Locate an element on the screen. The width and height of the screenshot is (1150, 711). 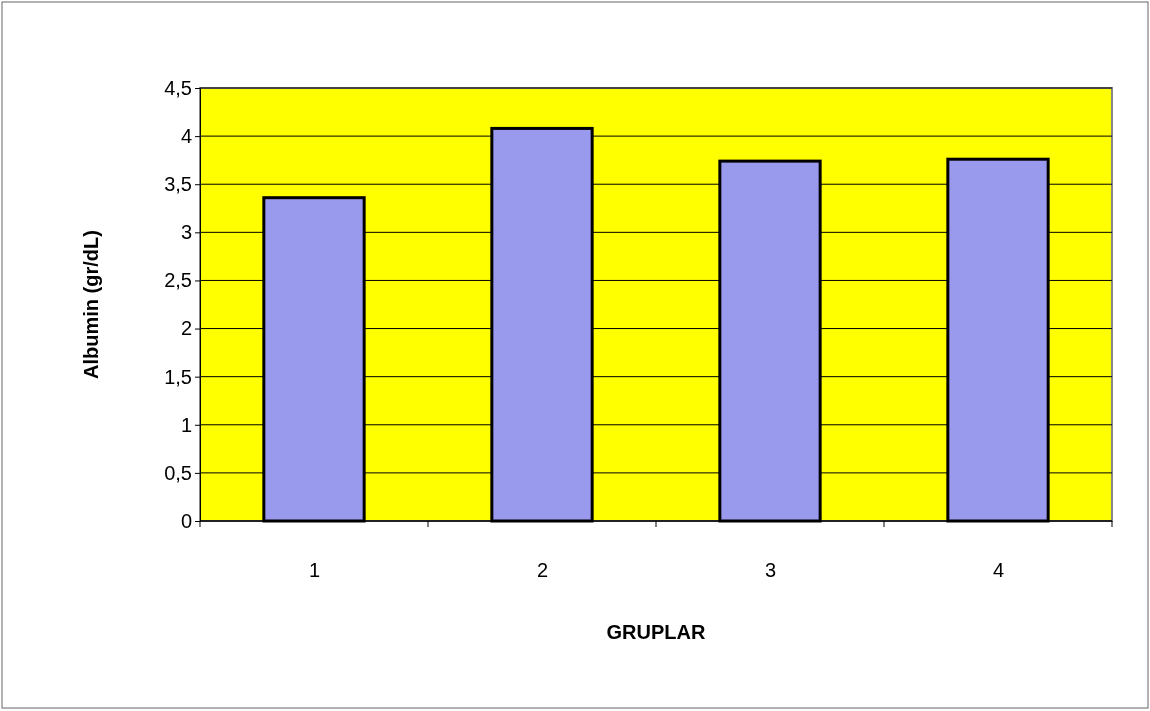
y-tick-label: 1,5 is located at coordinates (178, 376).